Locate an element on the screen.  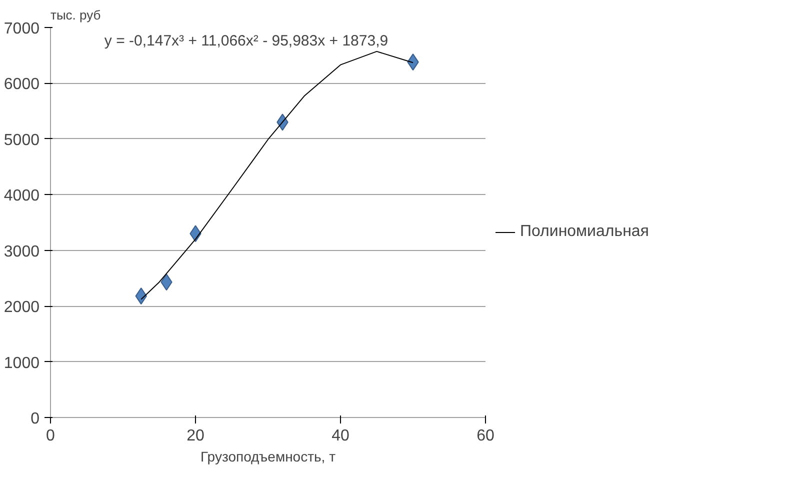
y-tick-label: 6000 is located at coordinates (22, 85).